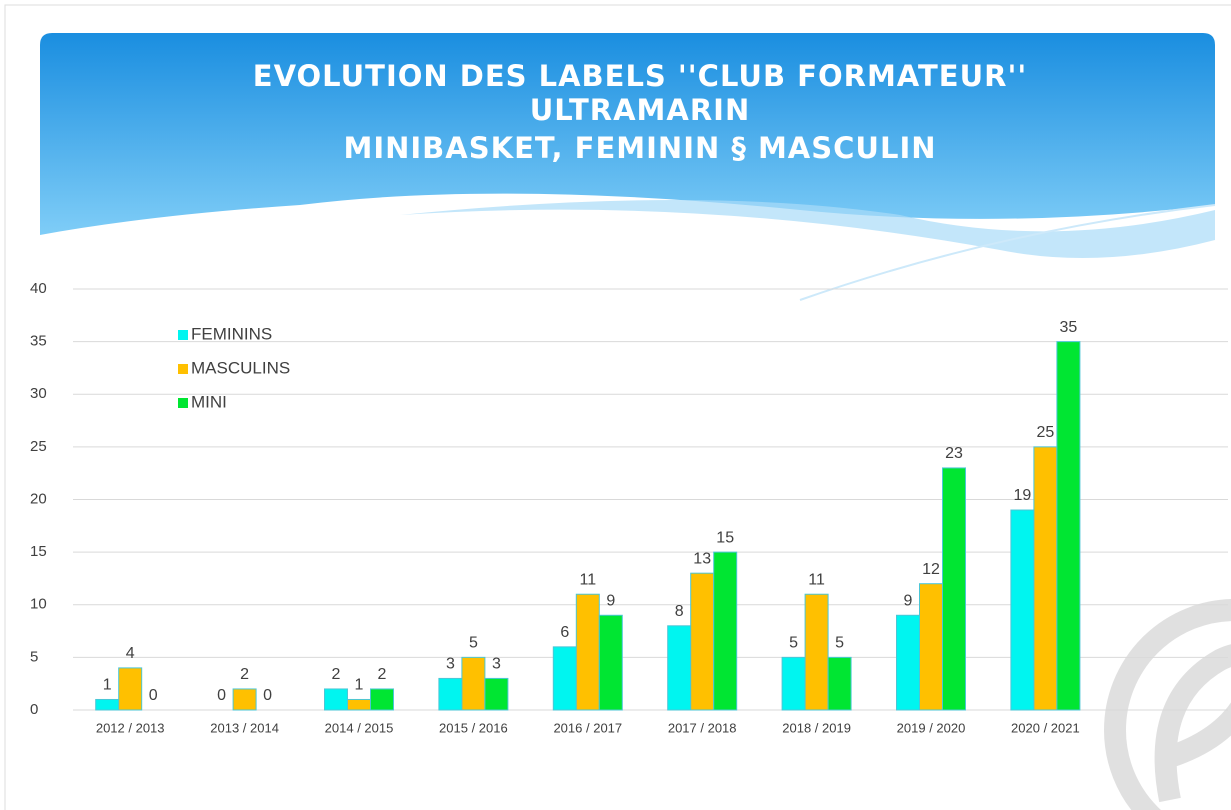  I want to click on y-tick-label: 15, so click(38, 551).